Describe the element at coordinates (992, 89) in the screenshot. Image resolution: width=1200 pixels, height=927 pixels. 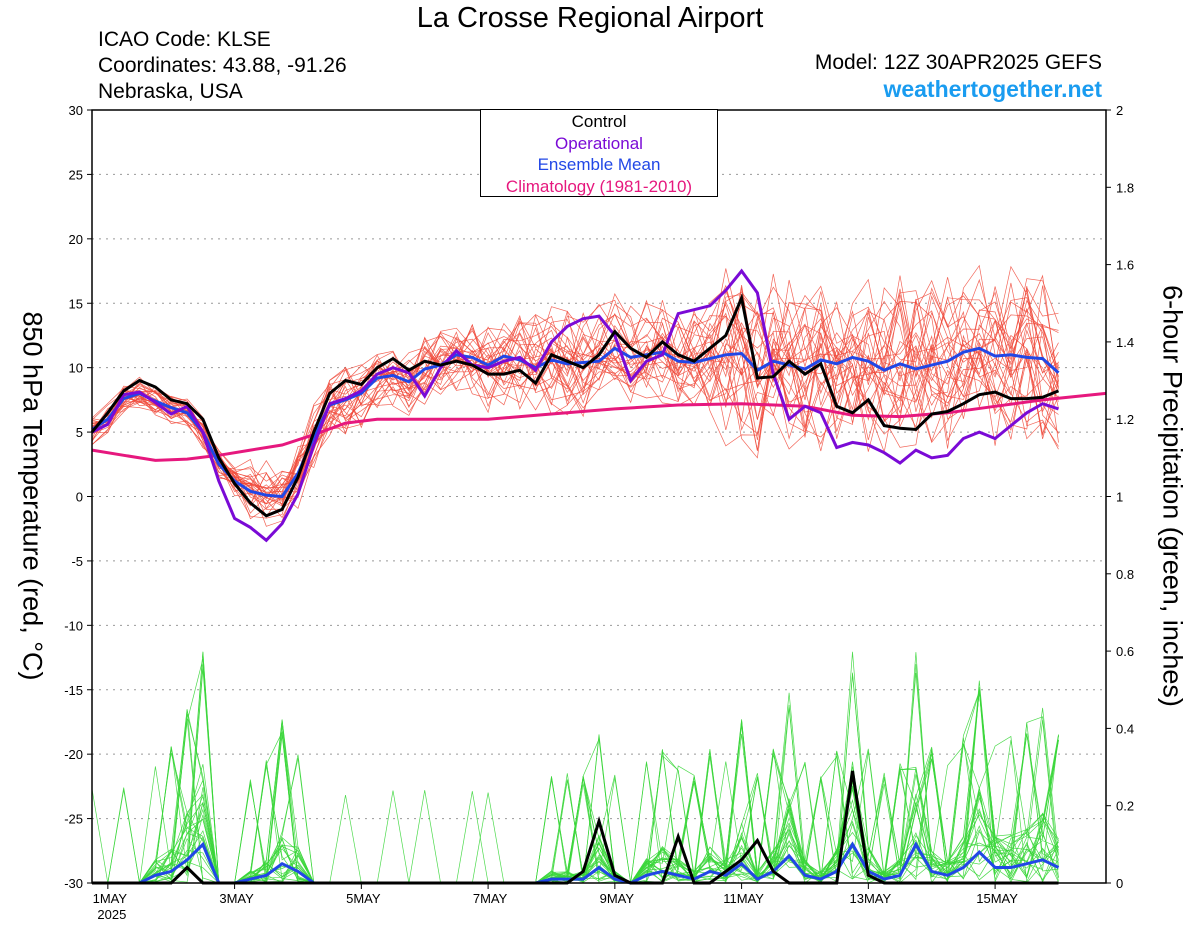
I see `site-link: weathertogether.net` at that location.